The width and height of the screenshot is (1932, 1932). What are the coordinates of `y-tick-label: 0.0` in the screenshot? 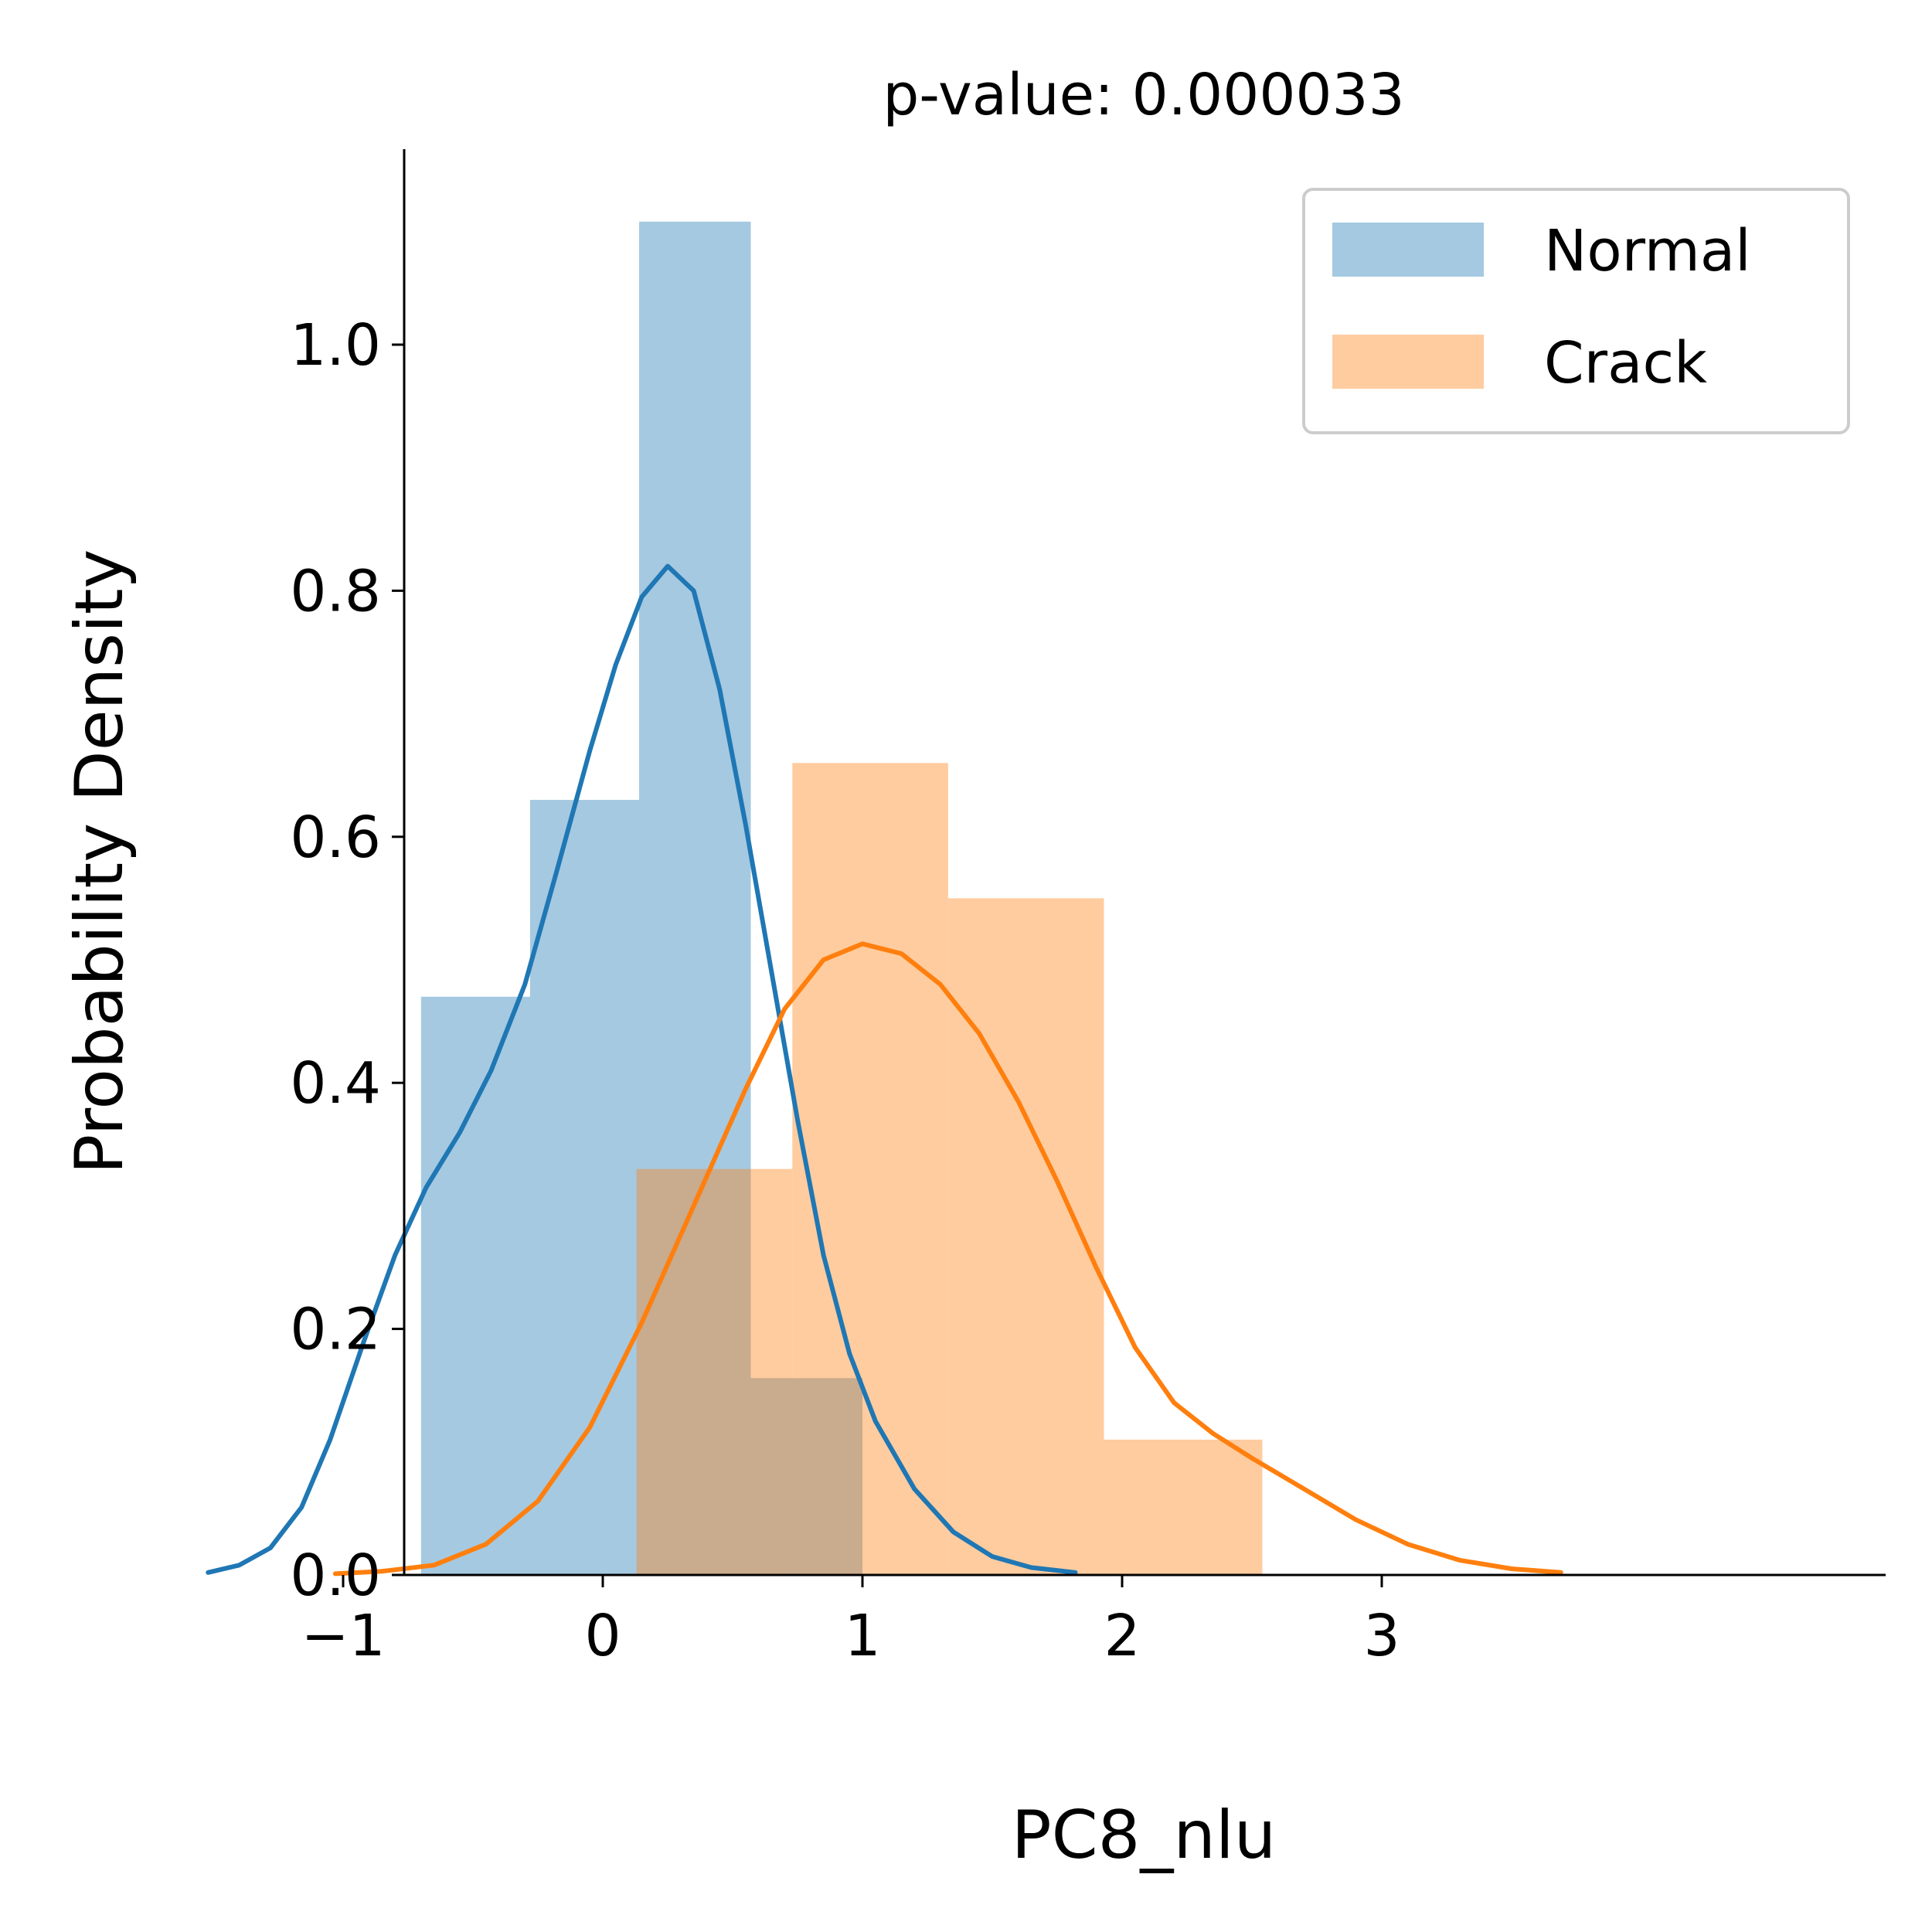 It's located at (335, 1576).